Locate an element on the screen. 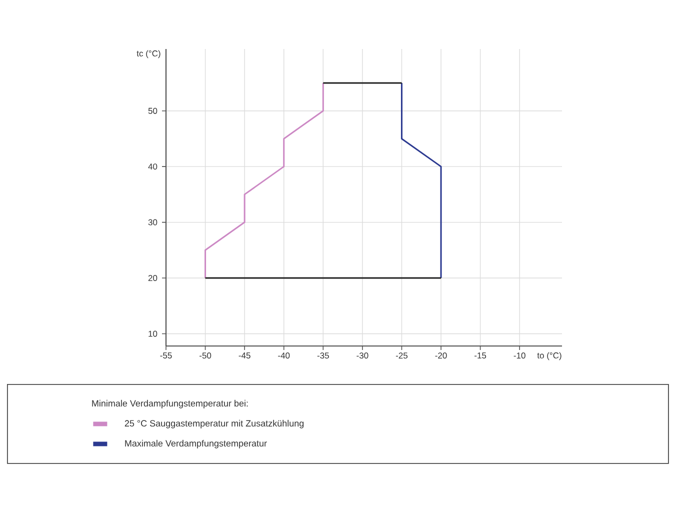 The image size is (685, 514). y-tick-label: 30 is located at coordinates (153, 222).